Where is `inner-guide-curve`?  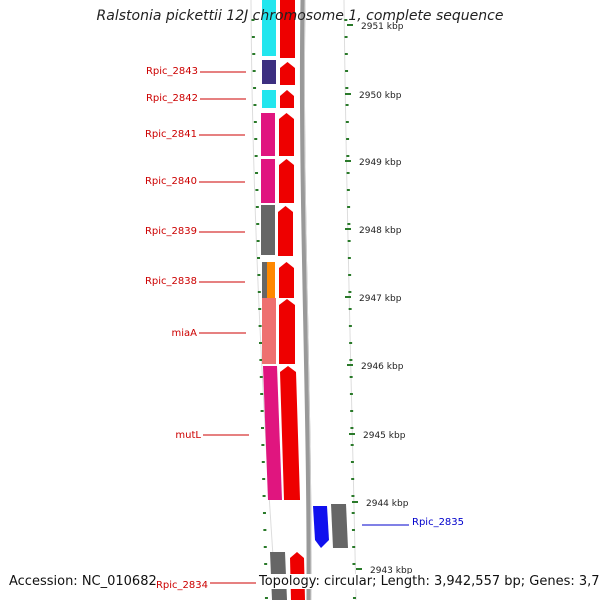 inner-guide-curve is located at coordinates (263, 300).